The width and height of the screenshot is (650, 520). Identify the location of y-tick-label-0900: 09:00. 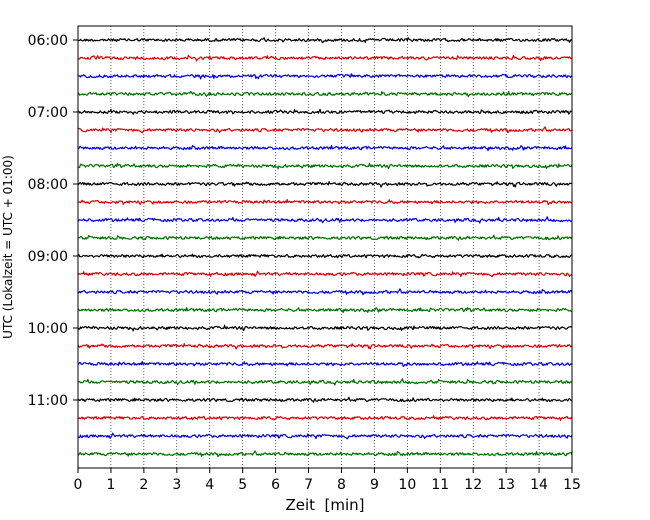
(48, 257).